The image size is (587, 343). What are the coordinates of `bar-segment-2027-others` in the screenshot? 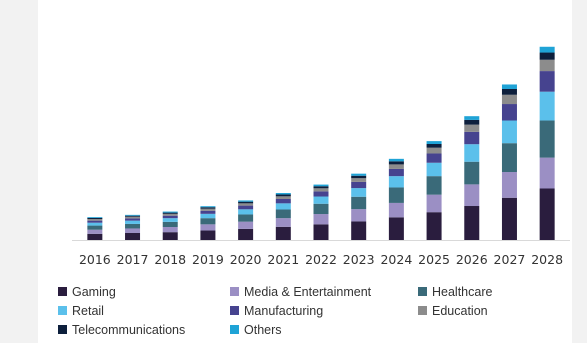 It's located at (509, 86).